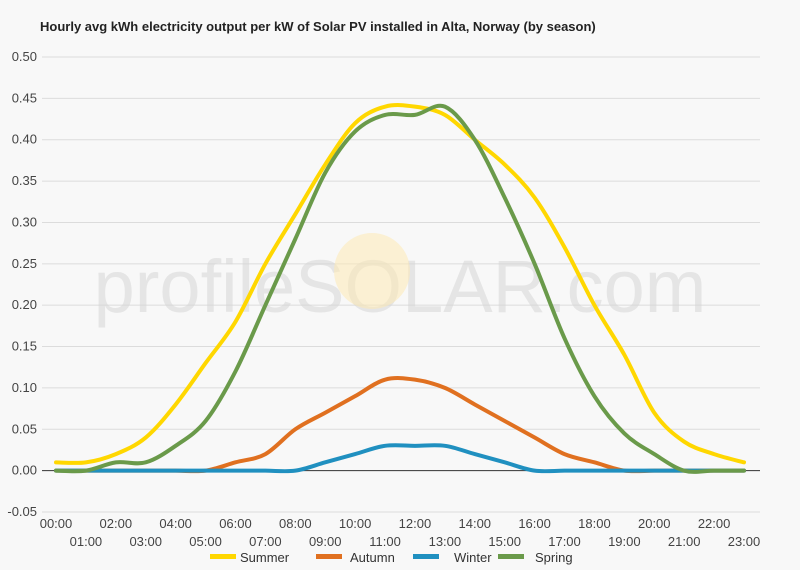  I want to click on y-tick-label: 0.45, so click(24, 97).